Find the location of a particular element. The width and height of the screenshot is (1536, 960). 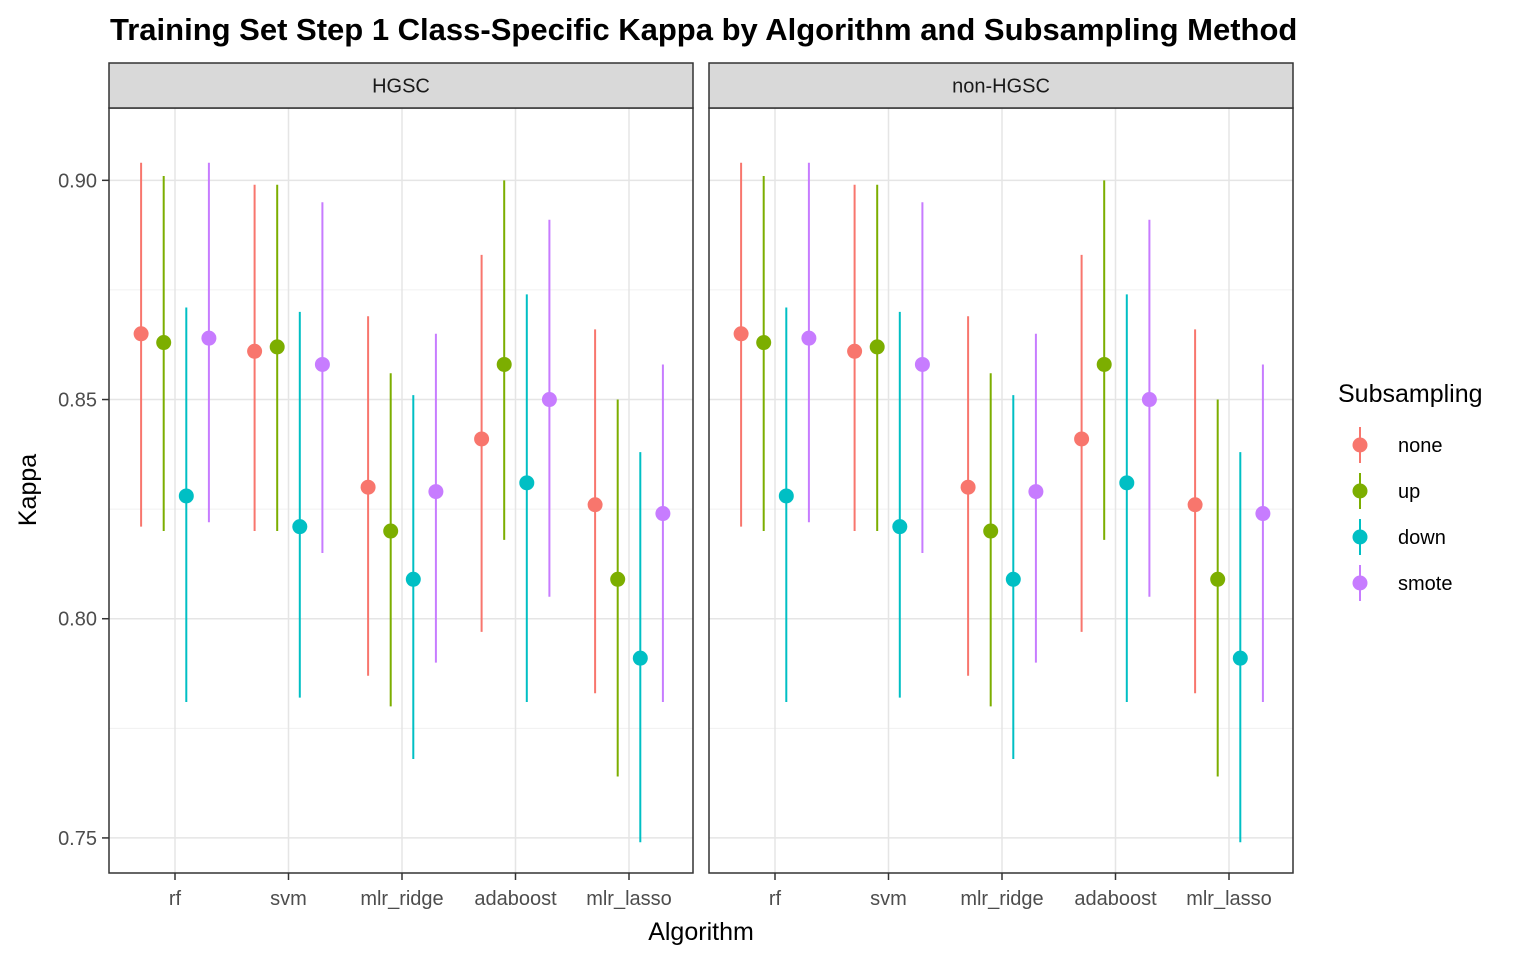

legend-entry-smote: smote is located at coordinates (1402, 583).